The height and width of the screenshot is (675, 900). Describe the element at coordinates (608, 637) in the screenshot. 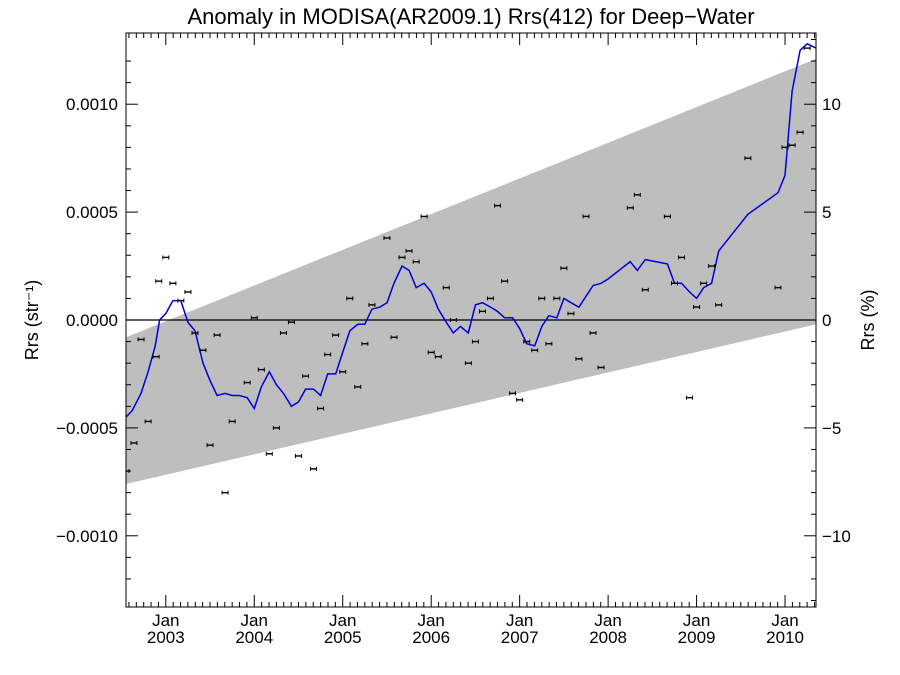

I see `x-tick-label-year: 2008` at that location.